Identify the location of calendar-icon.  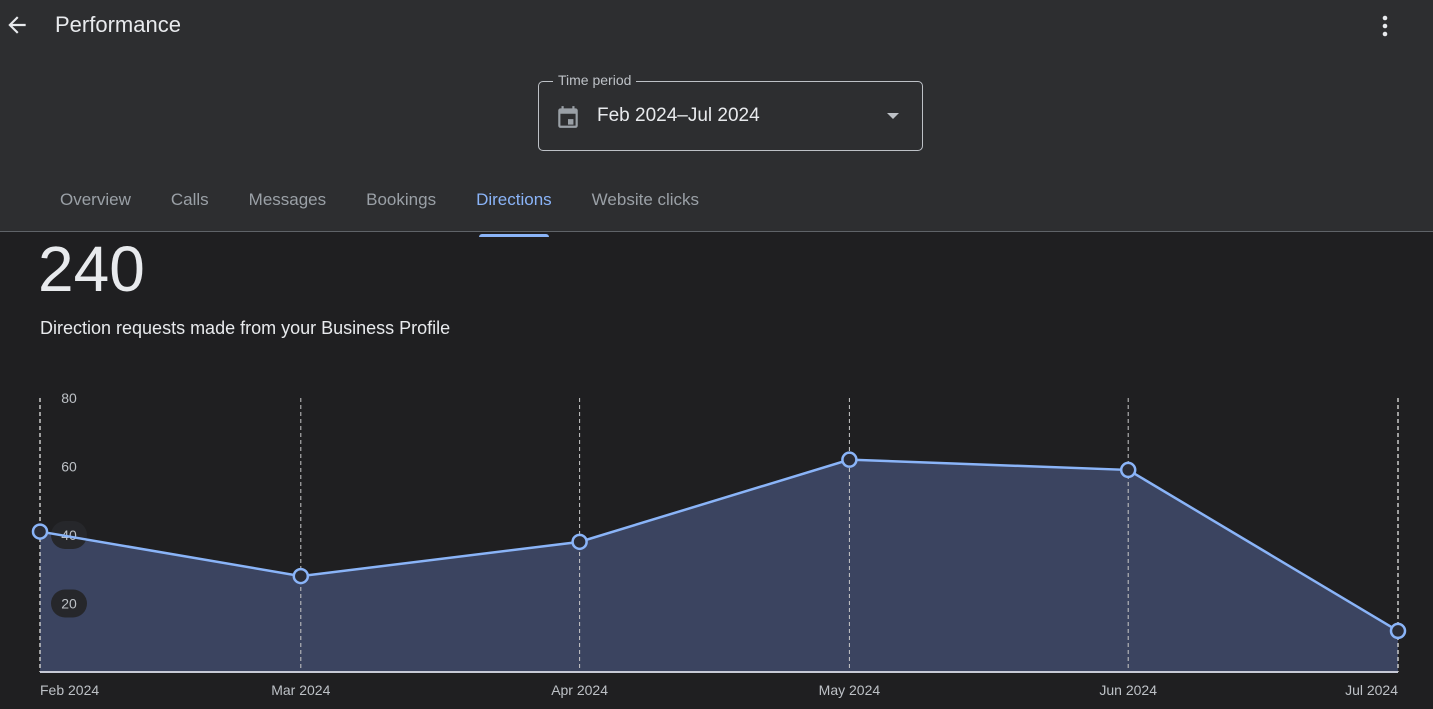
(568, 117).